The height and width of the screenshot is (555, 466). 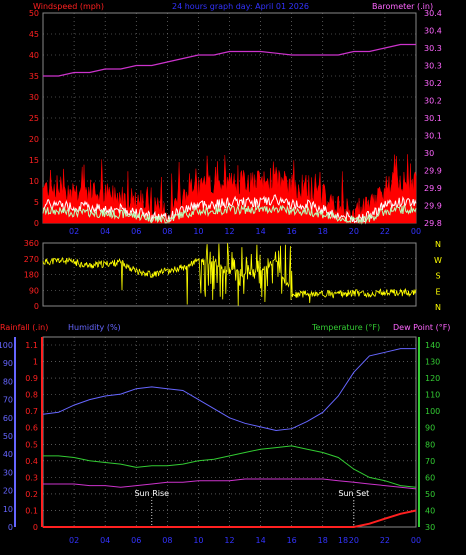 What do you see at coordinates (402, 6) in the screenshot?
I see `barometer-label: Barometer (.in)` at bounding box center [402, 6].